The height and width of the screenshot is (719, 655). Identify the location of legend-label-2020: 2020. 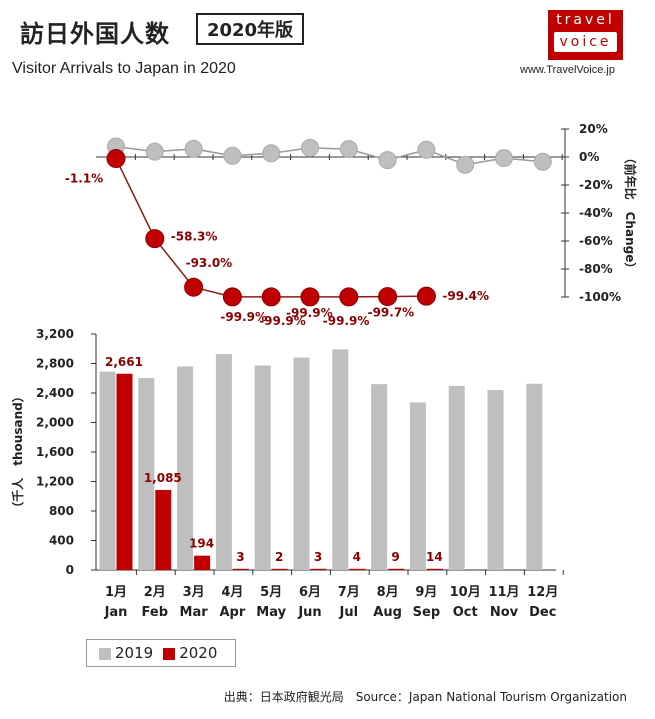
(198, 653).